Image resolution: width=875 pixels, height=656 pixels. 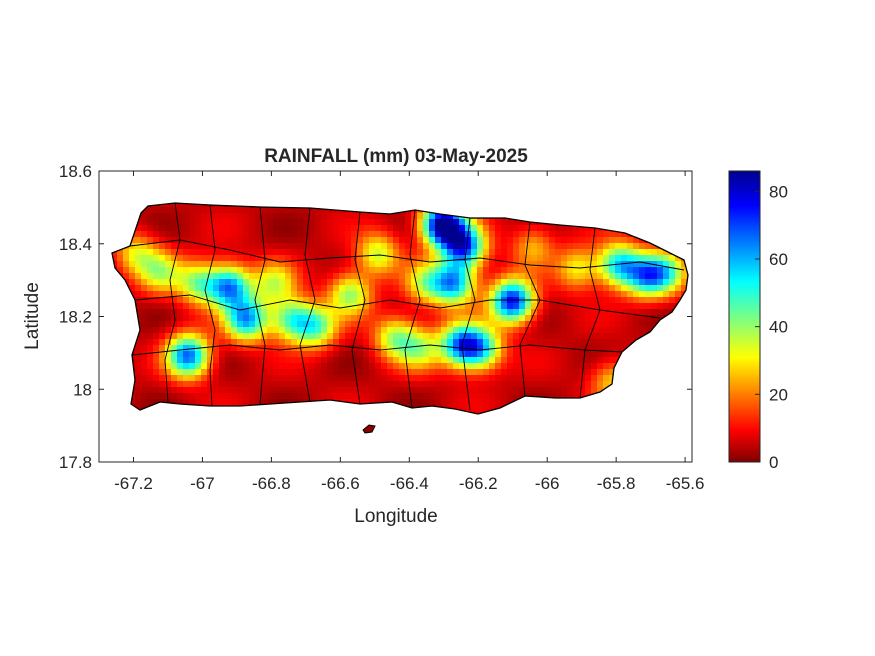 I want to click on colorbar-gradient, so click(x=744, y=316).